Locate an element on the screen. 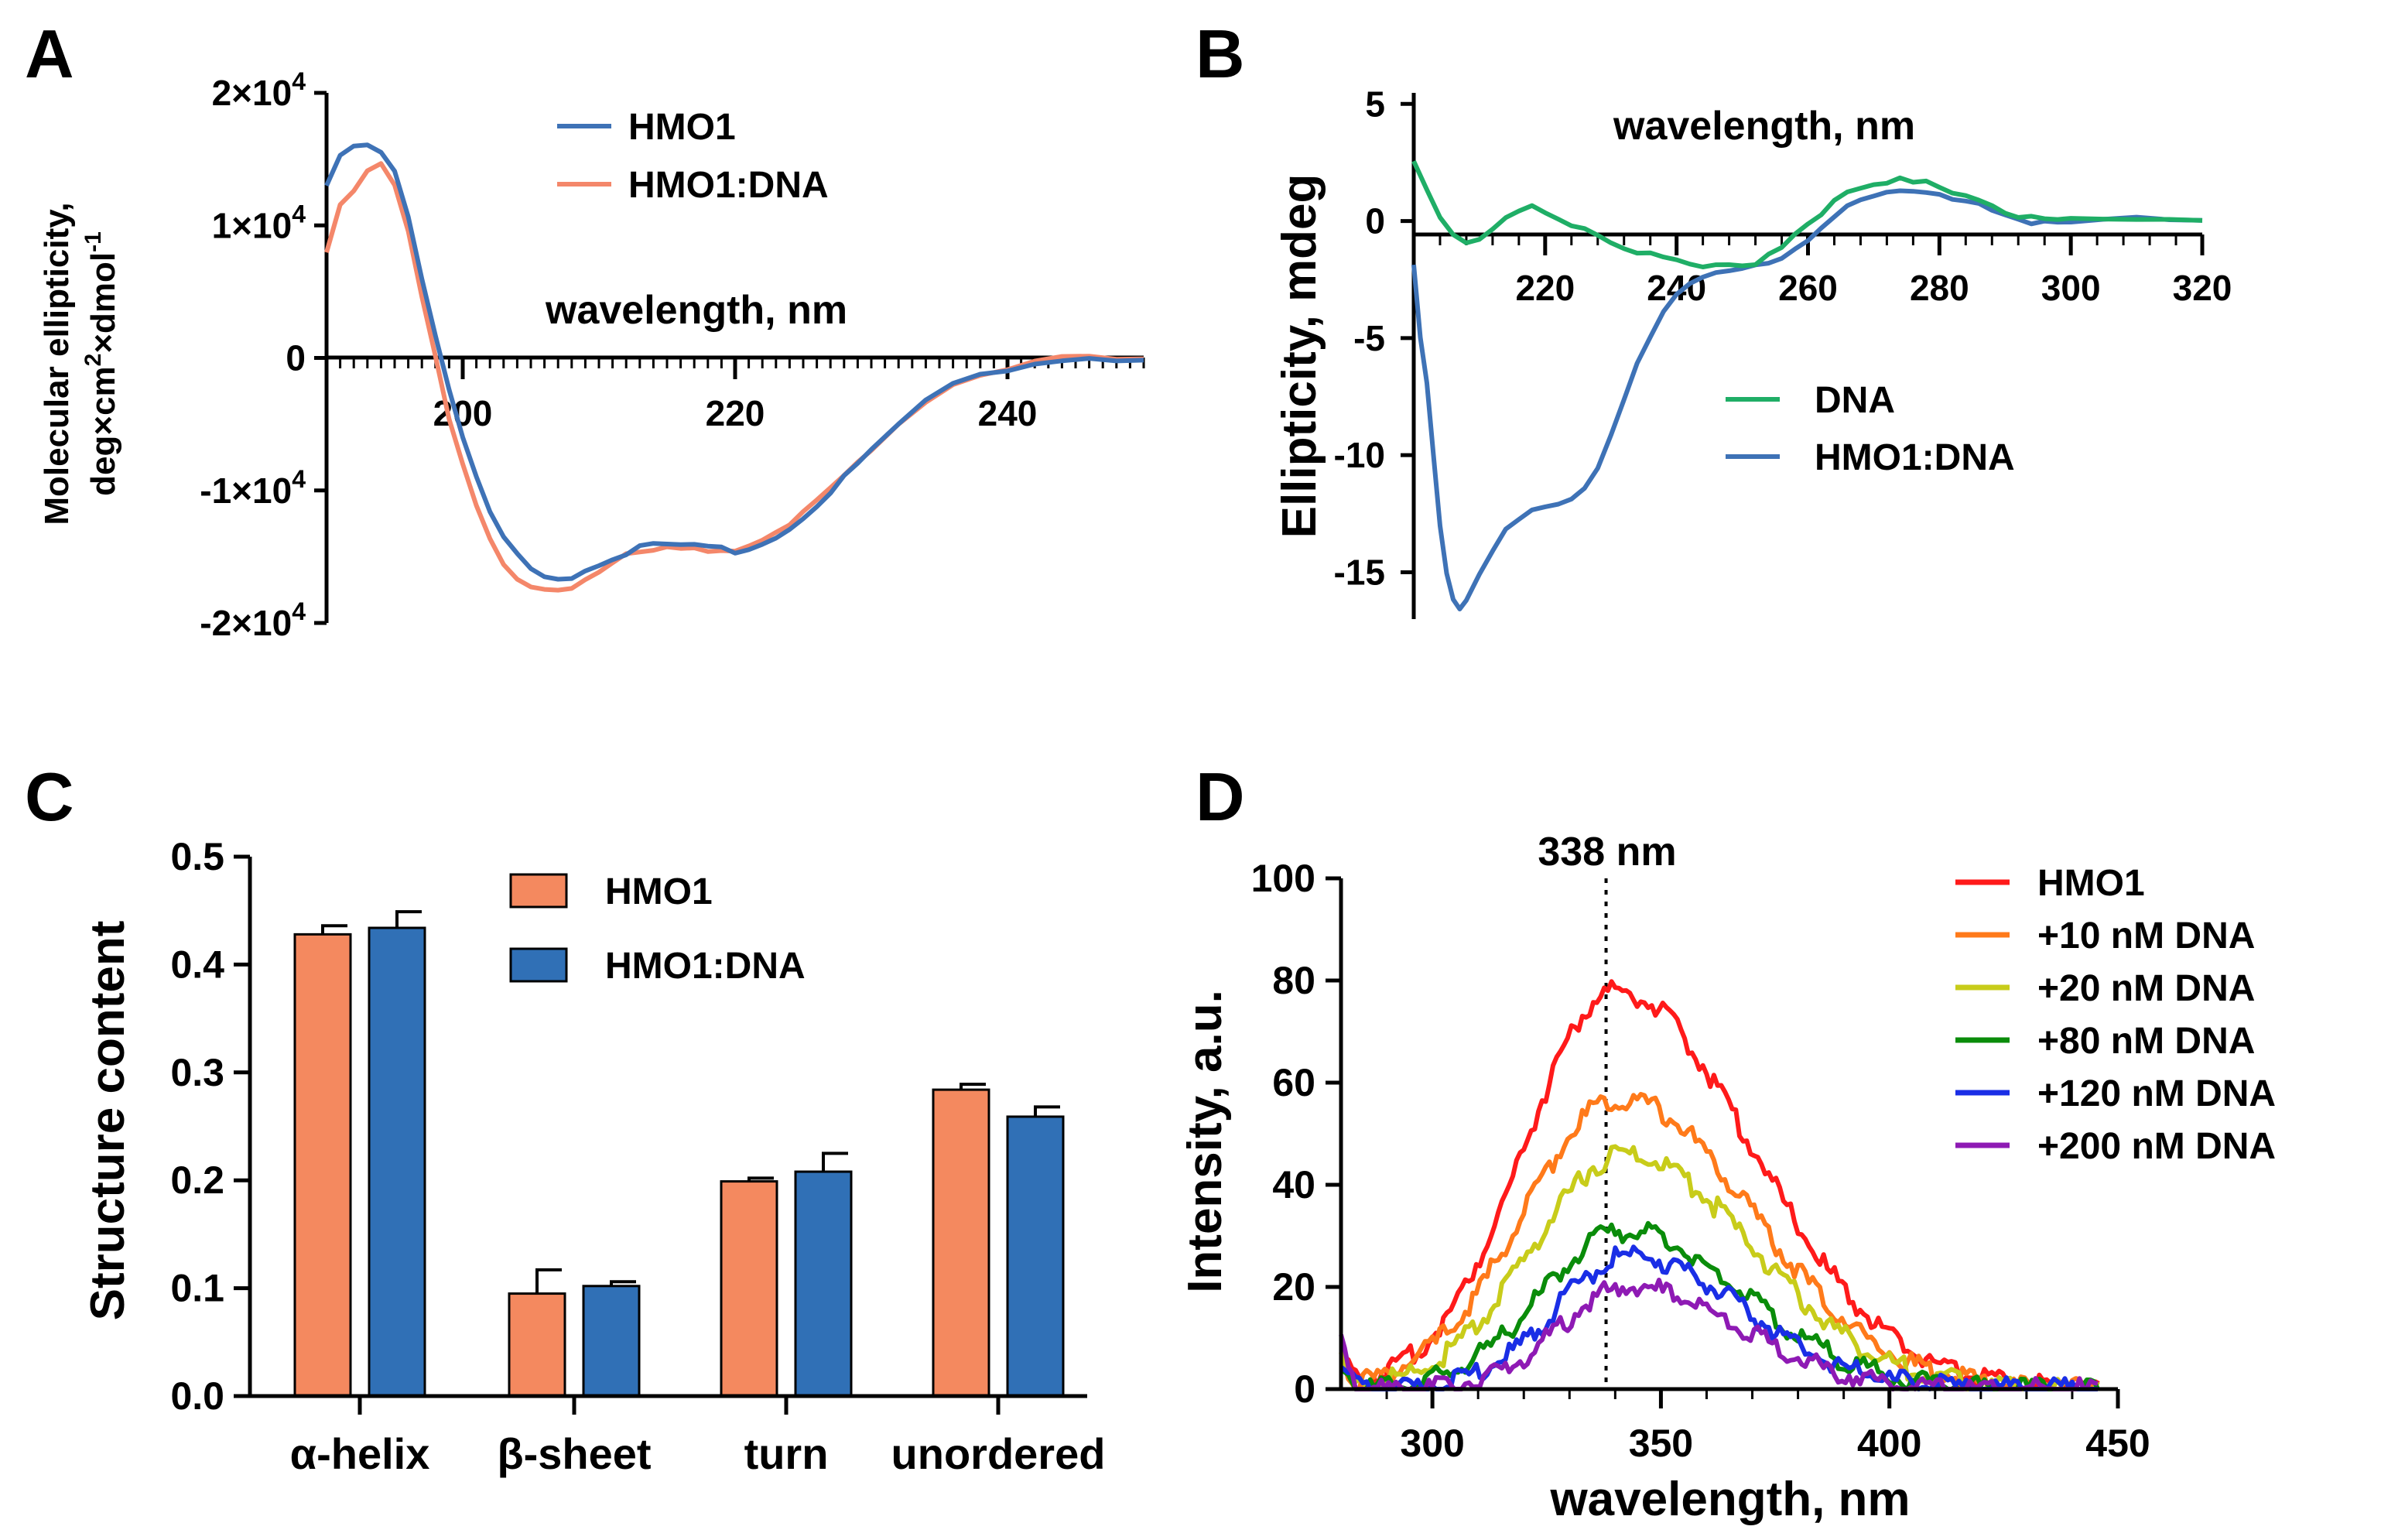 The height and width of the screenshot is (1540, 2381). panel-c-ytick-label: 0.4 is located at coordinates (197, 964).